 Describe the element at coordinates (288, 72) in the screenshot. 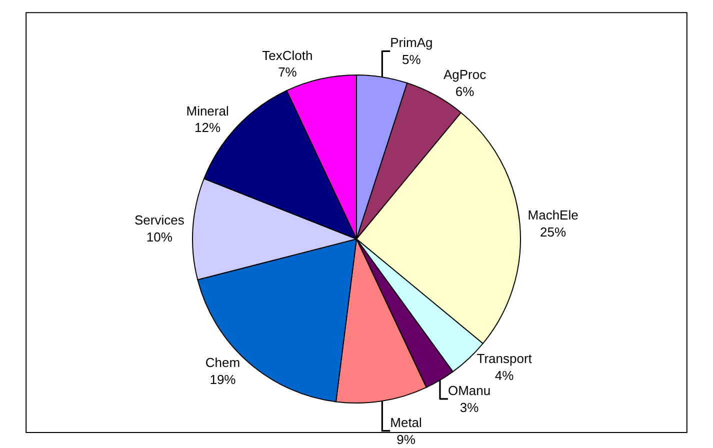

I see `data-label: 7%` at that location.